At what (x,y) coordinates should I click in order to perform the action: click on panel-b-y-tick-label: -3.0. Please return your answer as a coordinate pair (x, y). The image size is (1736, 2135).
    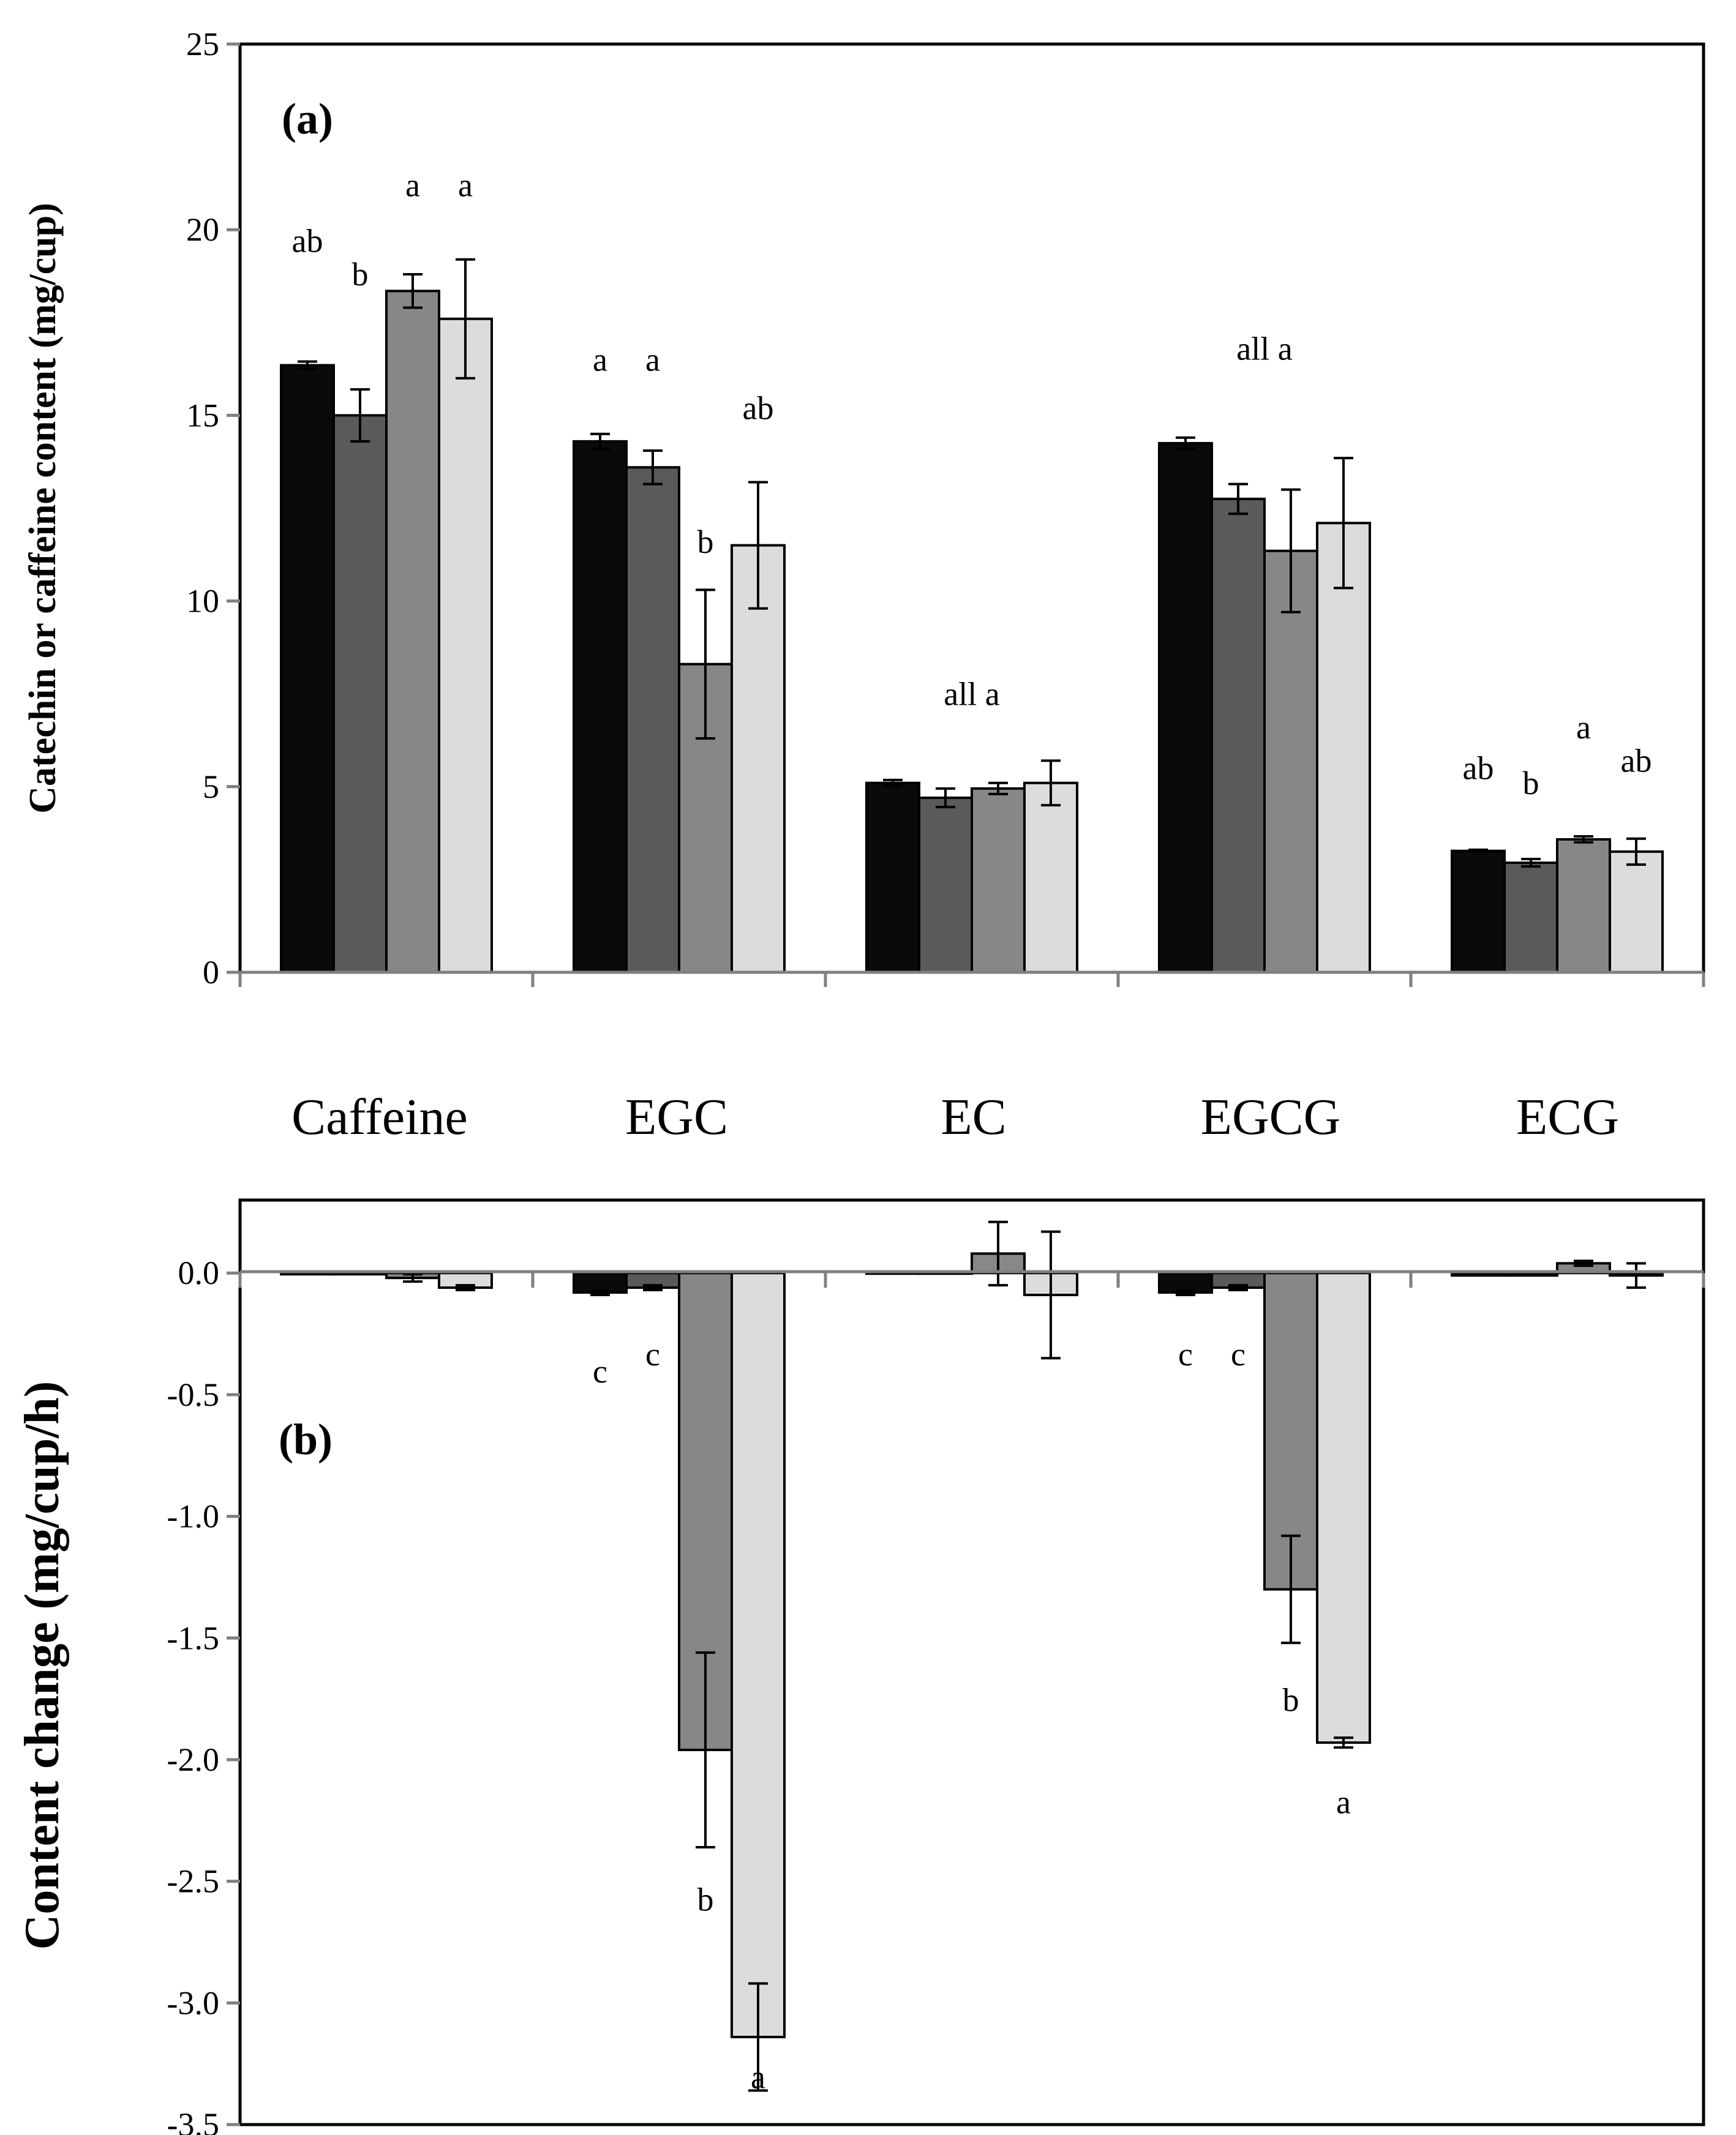
    Looking at the image, I should click on (193, 2002).